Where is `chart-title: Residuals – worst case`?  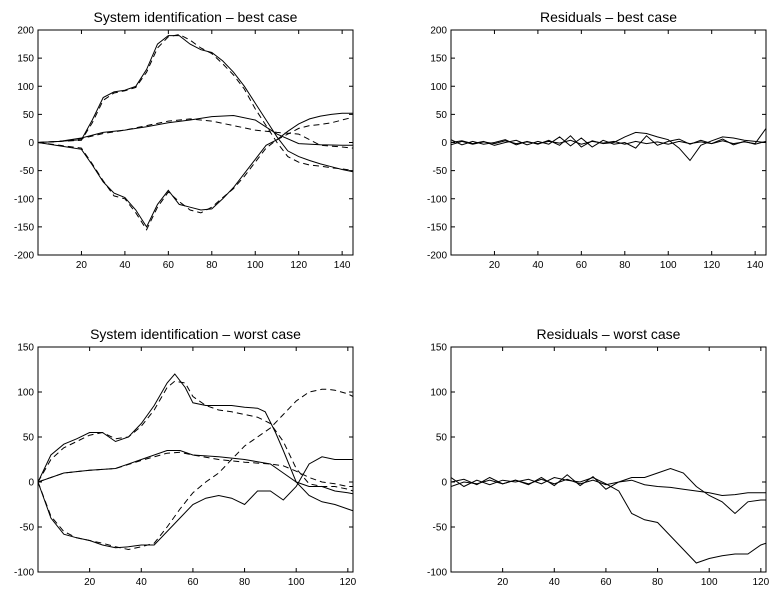
chart-title: Residuals – worst case is located at coordinates (609, 334).